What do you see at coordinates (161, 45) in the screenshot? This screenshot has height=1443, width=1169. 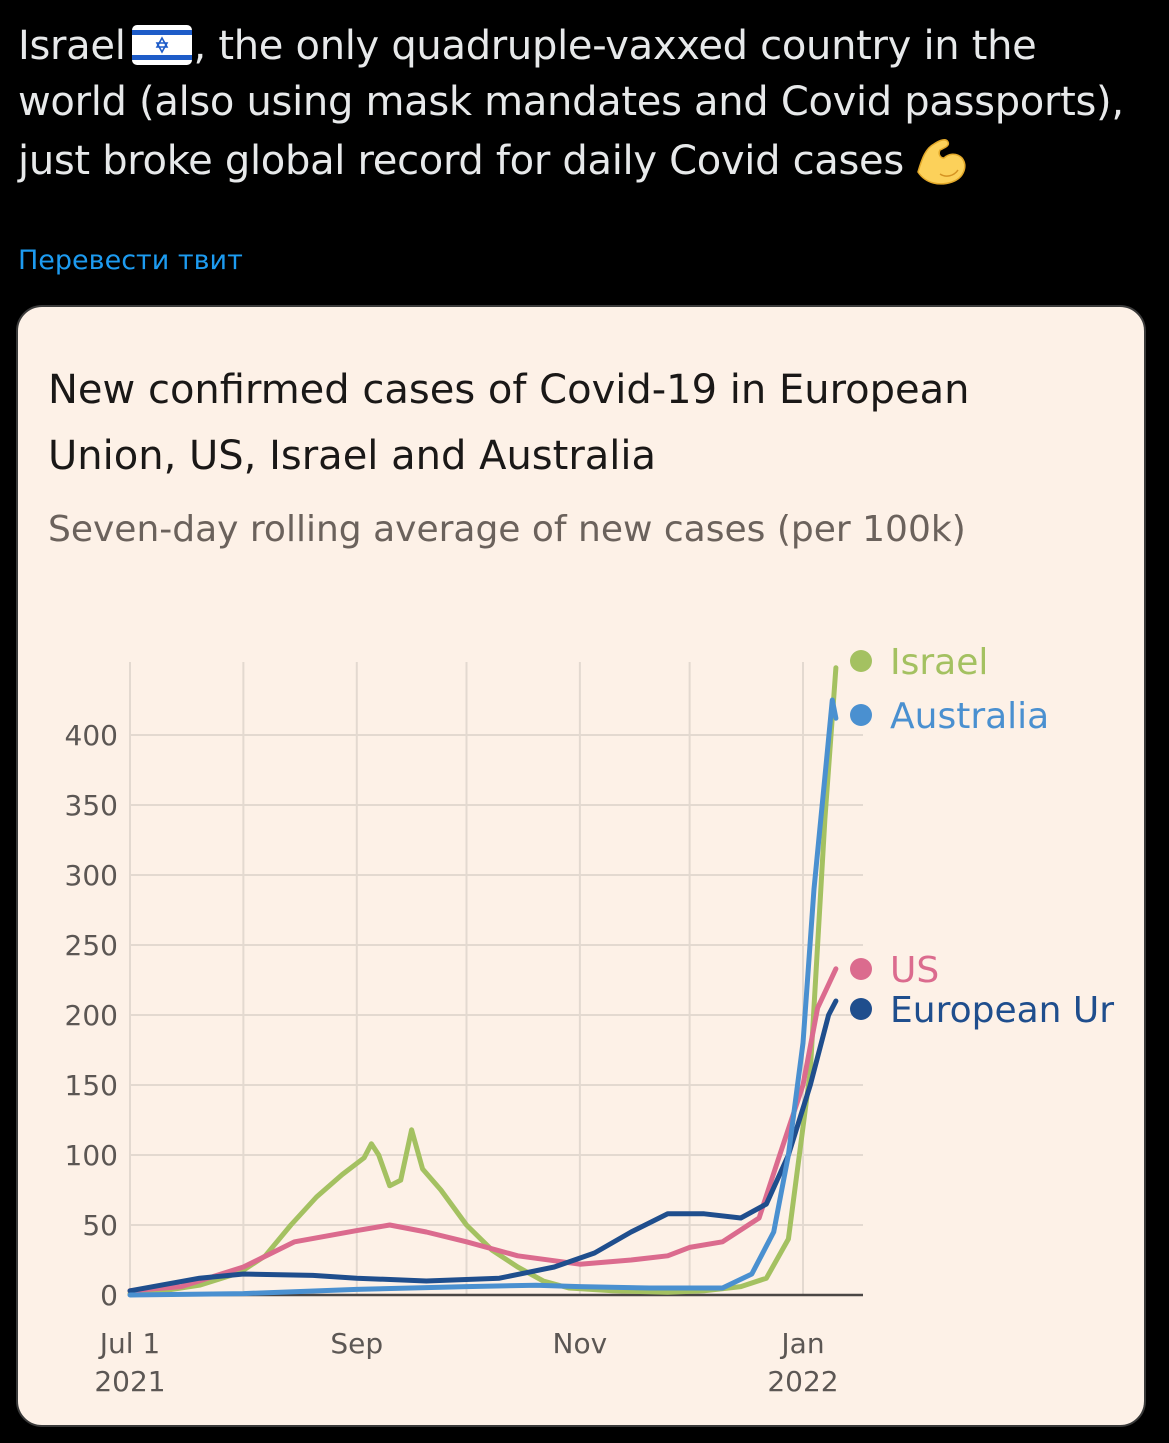 I see `israel-flag-icon` at bounding box center [161, 45].